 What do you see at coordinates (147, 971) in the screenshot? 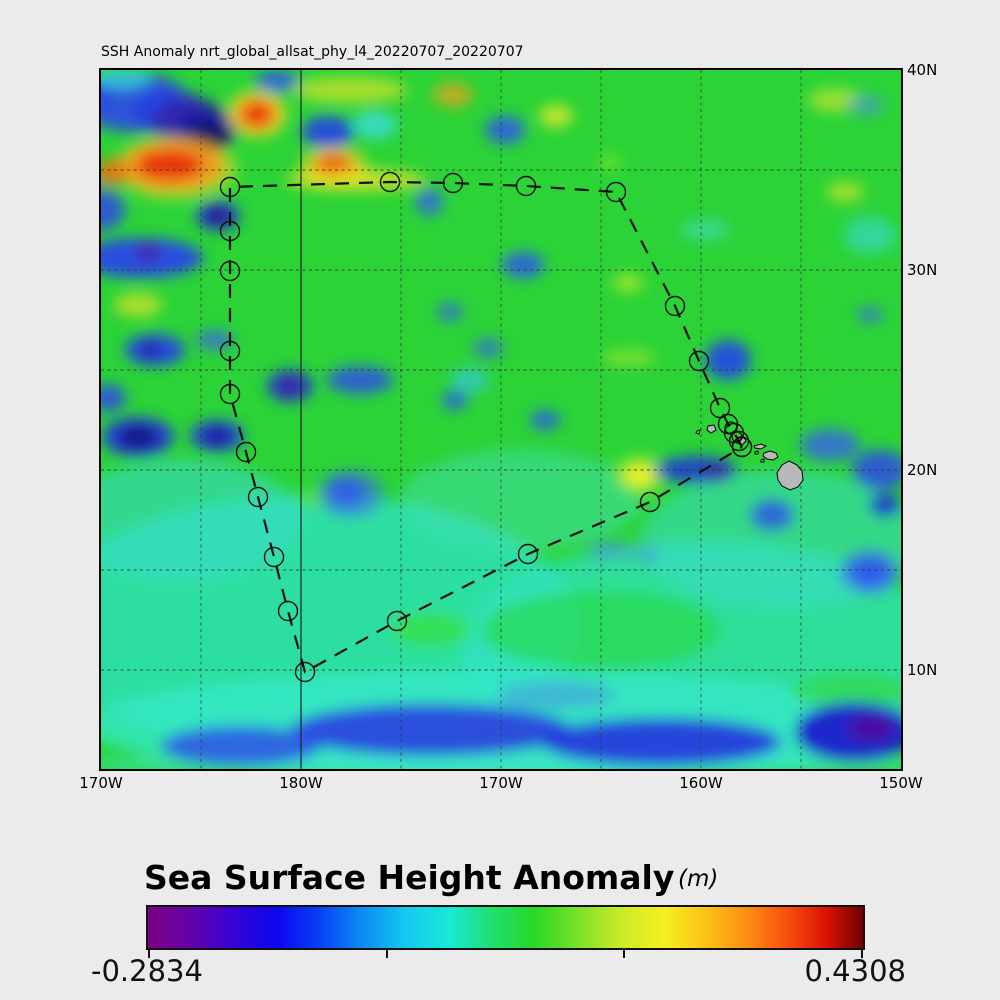
I see `colorbar-min-value: -0.2834` at bounding box center [147, 971].